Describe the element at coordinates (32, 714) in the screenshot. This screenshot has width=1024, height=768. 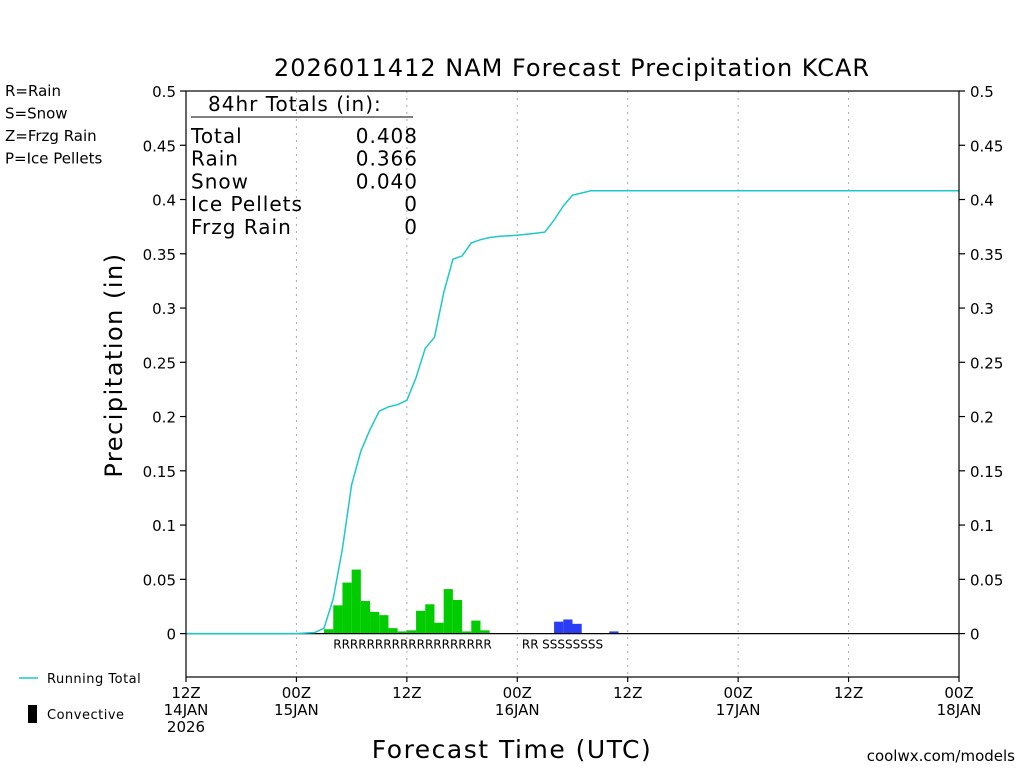
I see `legend-bar-swatch` at that location.